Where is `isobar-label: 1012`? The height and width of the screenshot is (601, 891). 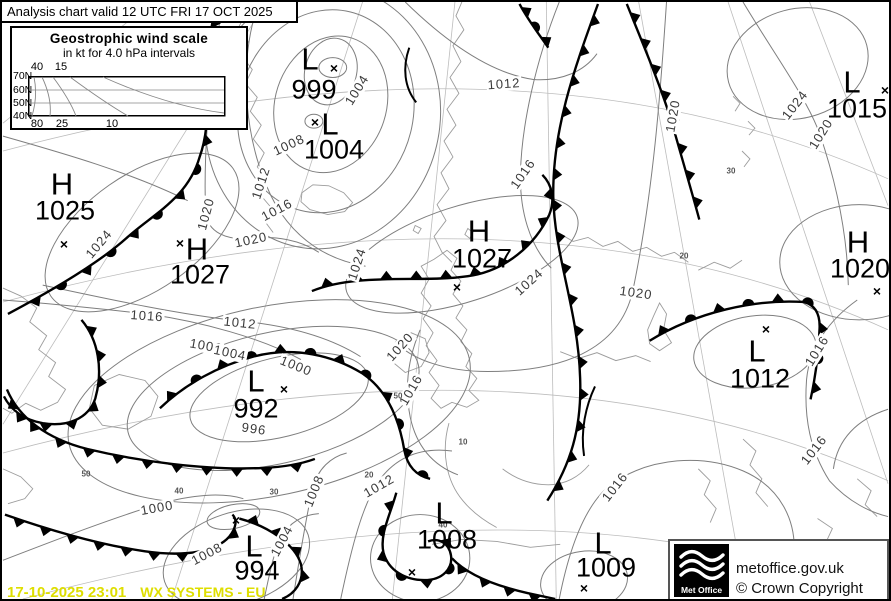
isobar-label: 1012 is located at coordinates (504, 84).